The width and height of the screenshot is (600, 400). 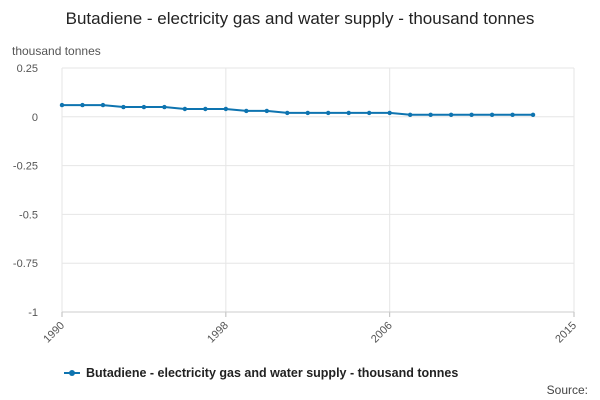 I want to click on x-tick-labels: 1990 1998 2006 2015, so click(x=310, y=333).